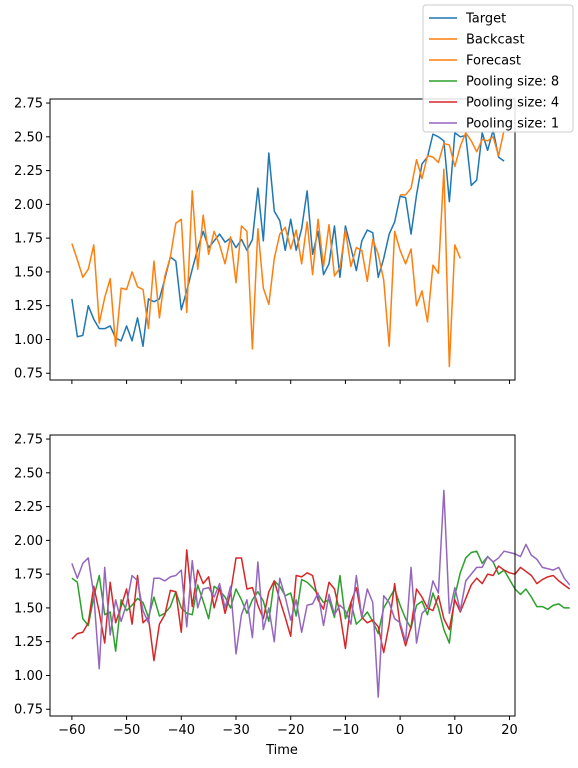 Image resolution: width=578 pixels, height=768 pixels. What do you see at coordinates (345, 730) in the screenshot?
I see `bottom-x-tick-label: −10` at bounding box center [345, 730].